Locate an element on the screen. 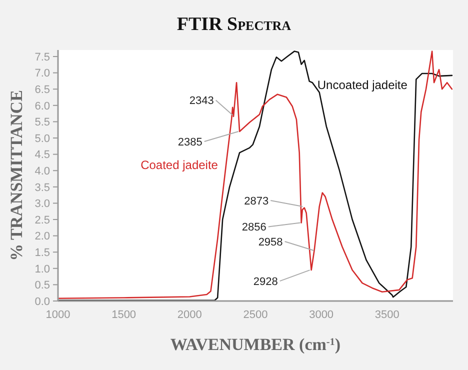 This screenshot has width=468, height=370. annotation: 2958 is located at coordinates (270, 242).